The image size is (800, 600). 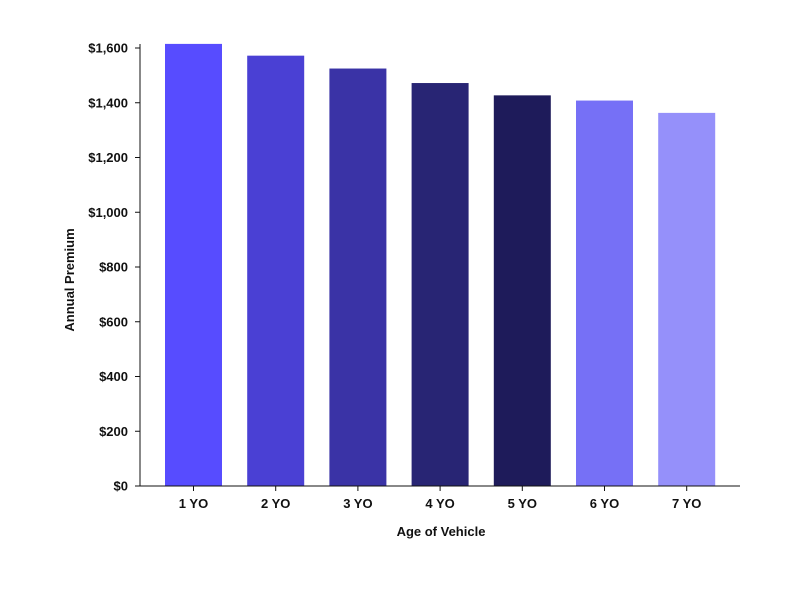 What do you see at coordinates (113, 431) in the screenshot?
I see `y-tick-label: $200` at bounding box center [113, 431].